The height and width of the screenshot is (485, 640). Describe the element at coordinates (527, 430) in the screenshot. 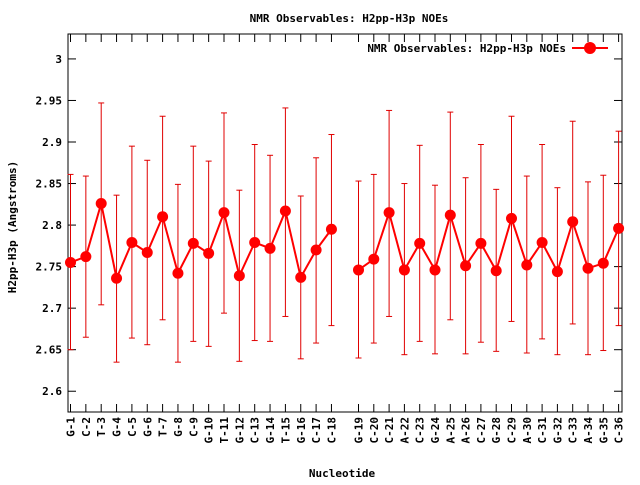

I see `x-tick-label: A-30` at that location.